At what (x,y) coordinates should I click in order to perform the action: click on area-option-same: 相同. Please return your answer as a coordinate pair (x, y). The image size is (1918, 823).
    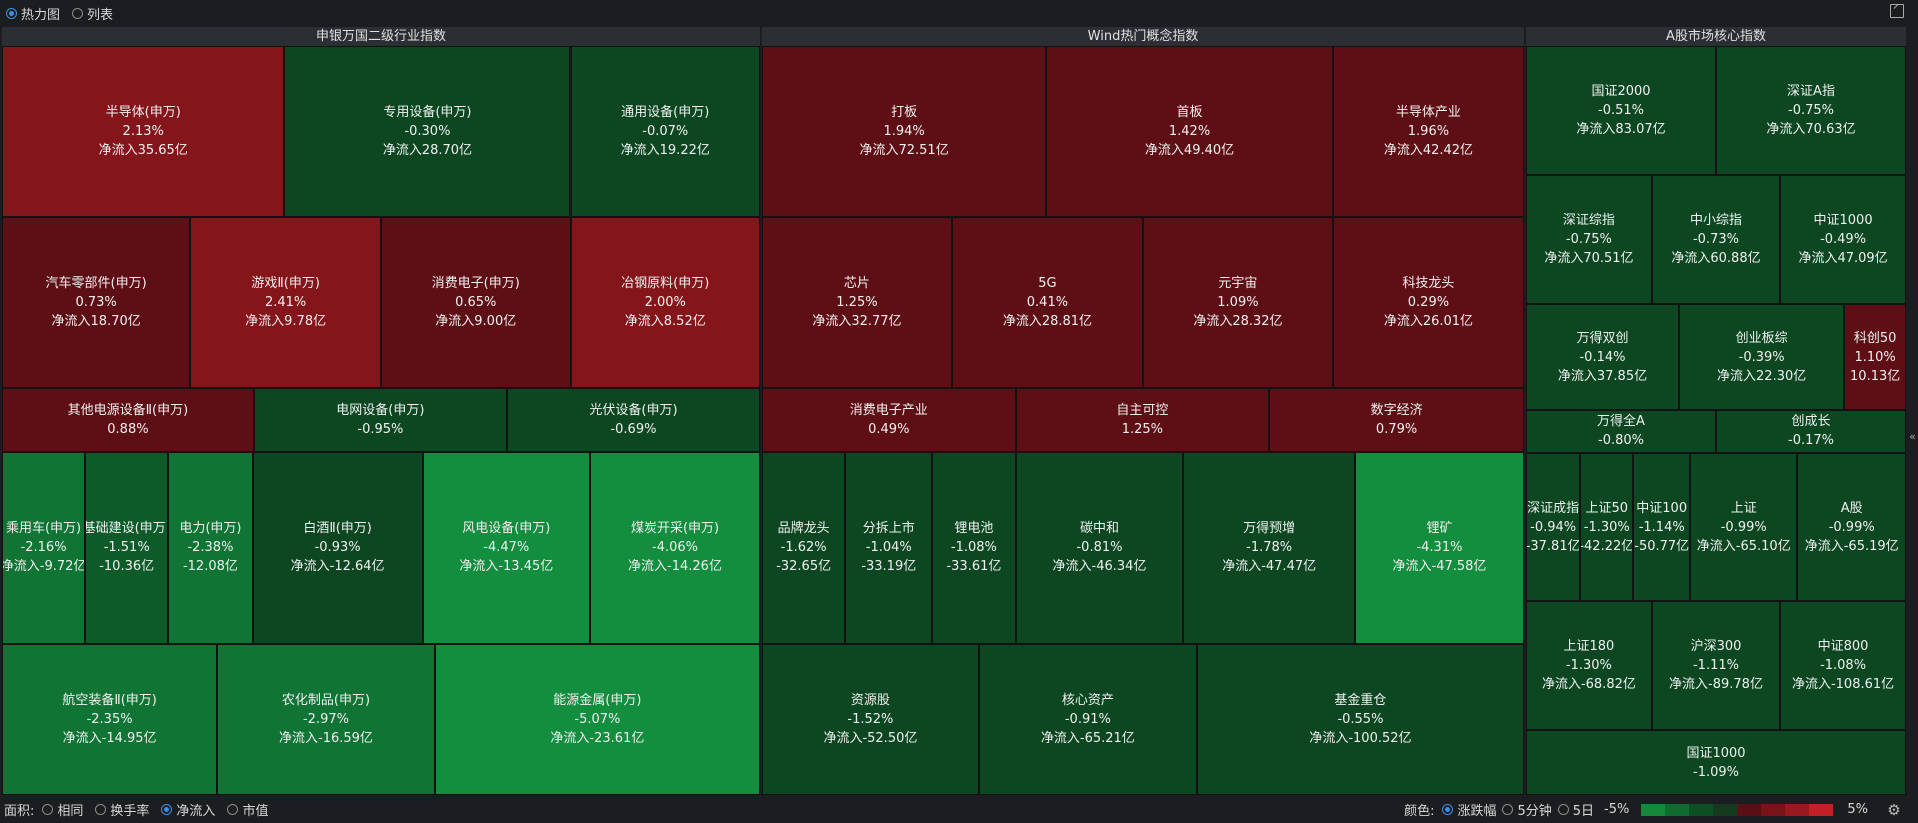
    Looking at the image, I should click on (62, 809).